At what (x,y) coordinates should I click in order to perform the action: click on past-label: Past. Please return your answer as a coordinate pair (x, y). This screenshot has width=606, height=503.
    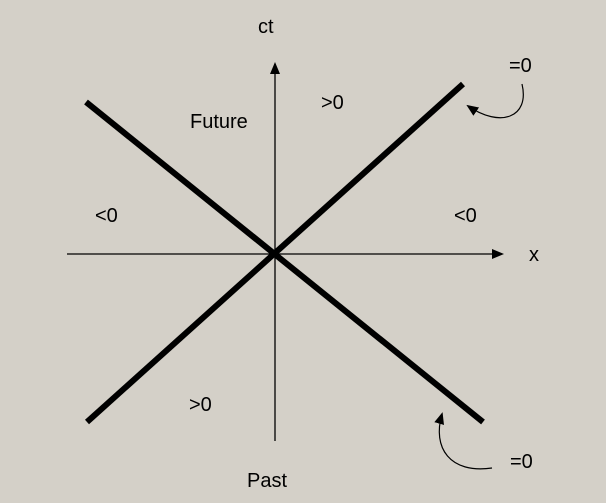
    Looking at the image, I should click on (267, 481).